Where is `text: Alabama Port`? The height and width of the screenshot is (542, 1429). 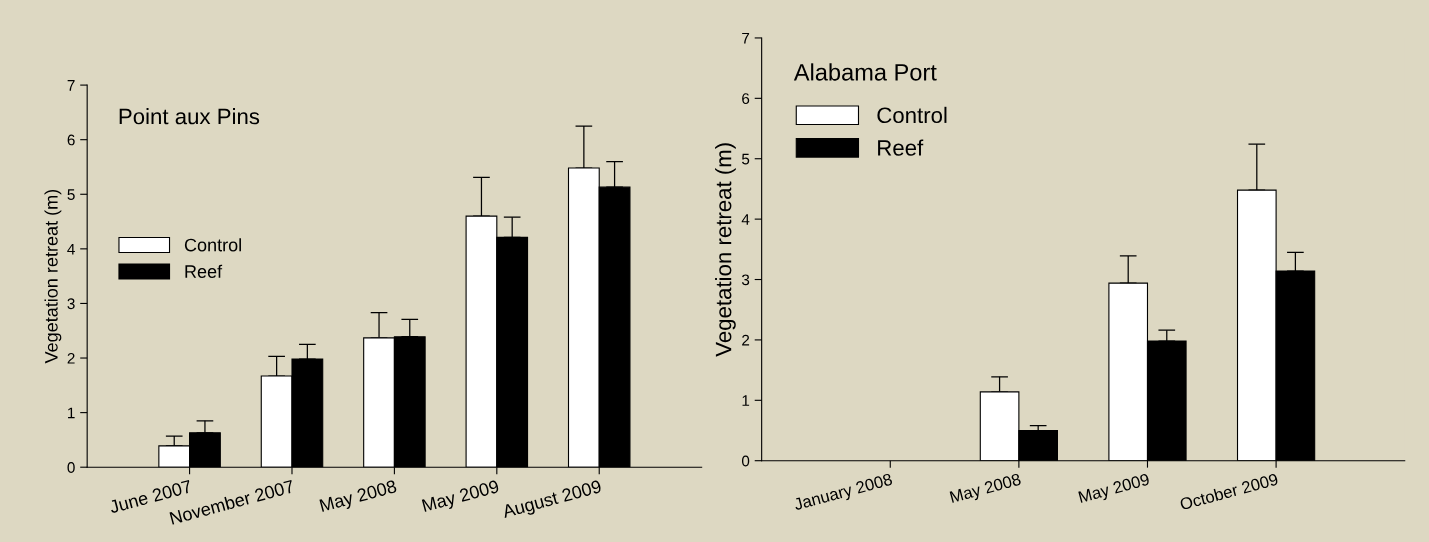
text: Alabama Port is located at coordinates (865, 72).